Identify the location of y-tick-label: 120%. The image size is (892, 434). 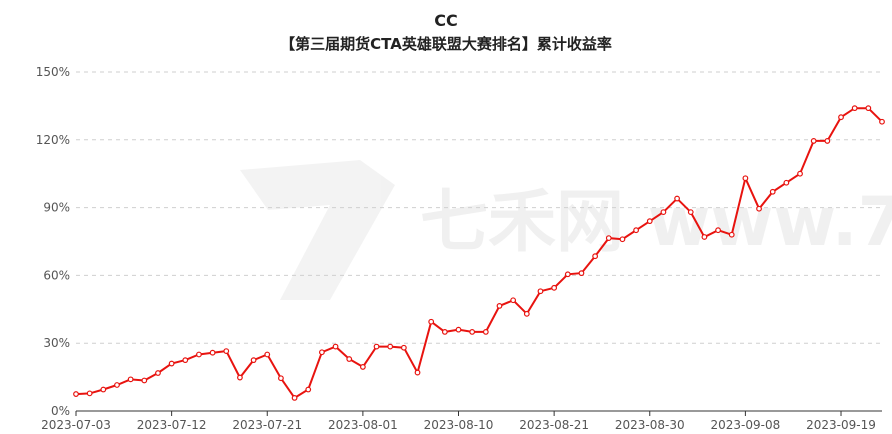
(53, 140).